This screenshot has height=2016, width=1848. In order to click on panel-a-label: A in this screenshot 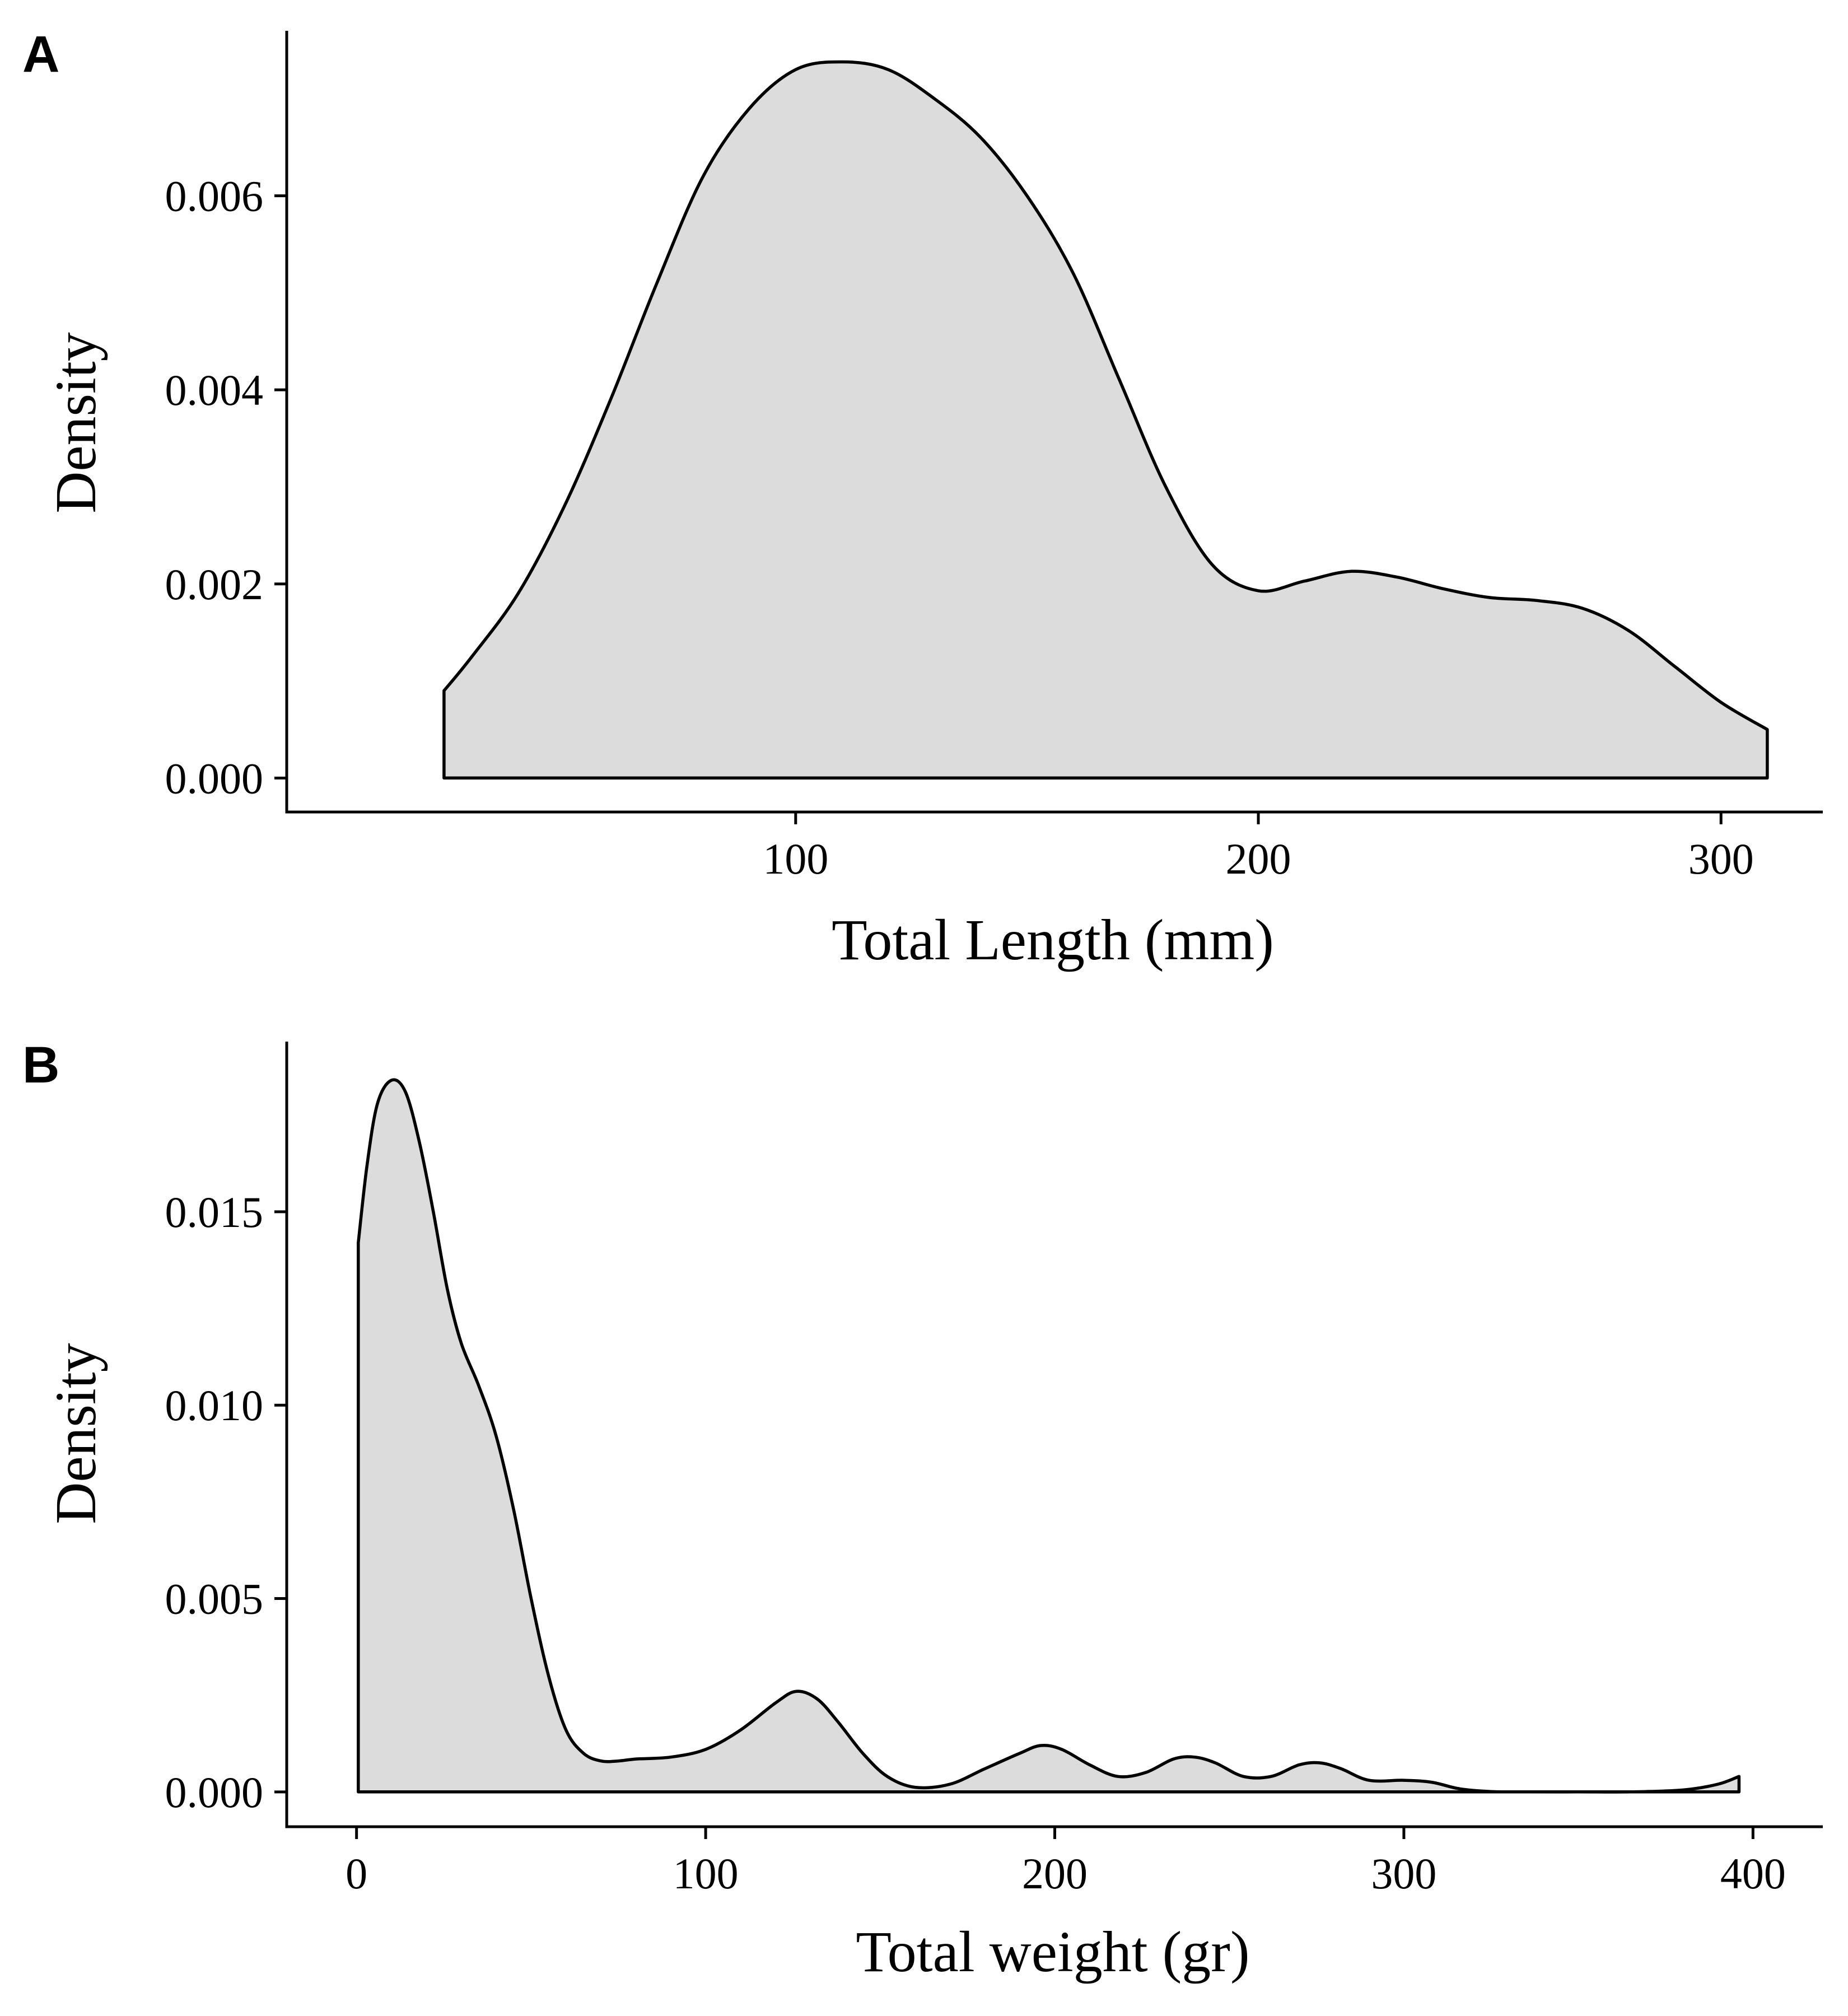, I will do `click(40, 55)`.